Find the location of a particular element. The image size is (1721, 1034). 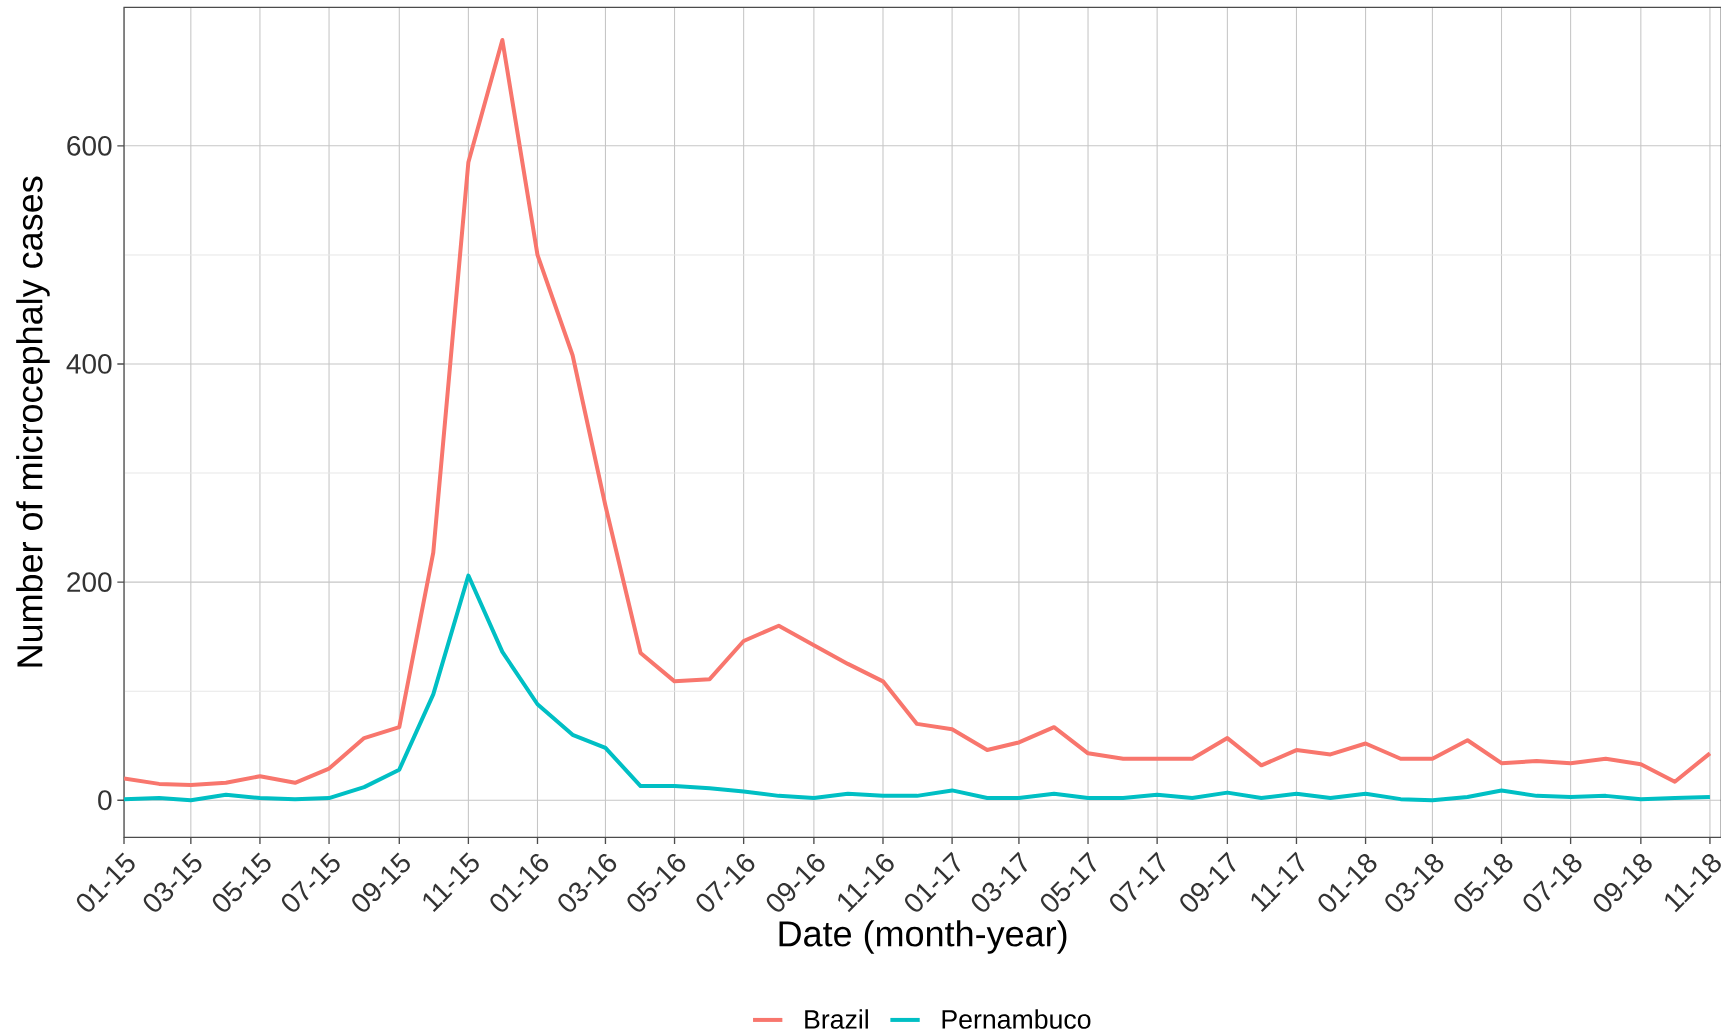

y-tick-label: 400 is located at coordinates (89, 364).